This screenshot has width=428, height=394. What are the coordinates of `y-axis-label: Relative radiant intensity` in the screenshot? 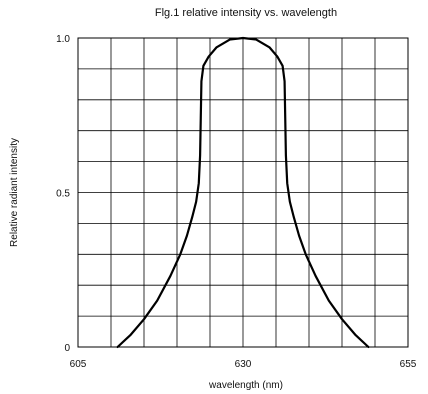 It's located at (14, 192).